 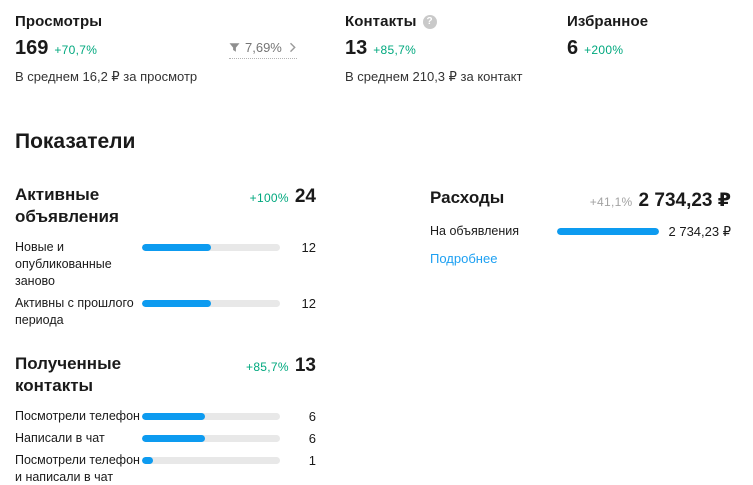 What do you see at coordinates (68, 374) in the screenshot?
I see `received-contacts-title: Полученные контакты` at bounding box center [68, 374].